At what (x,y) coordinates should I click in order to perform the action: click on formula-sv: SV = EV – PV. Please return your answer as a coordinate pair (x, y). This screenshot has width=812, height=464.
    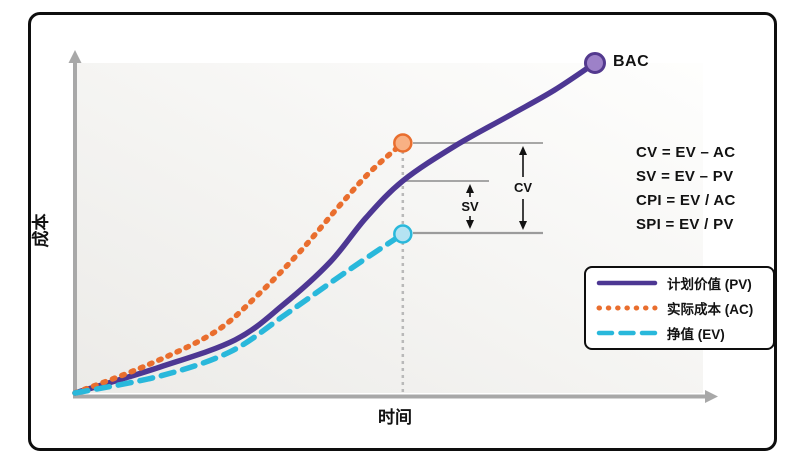
    Looking at the image, I should click on (685, 176).